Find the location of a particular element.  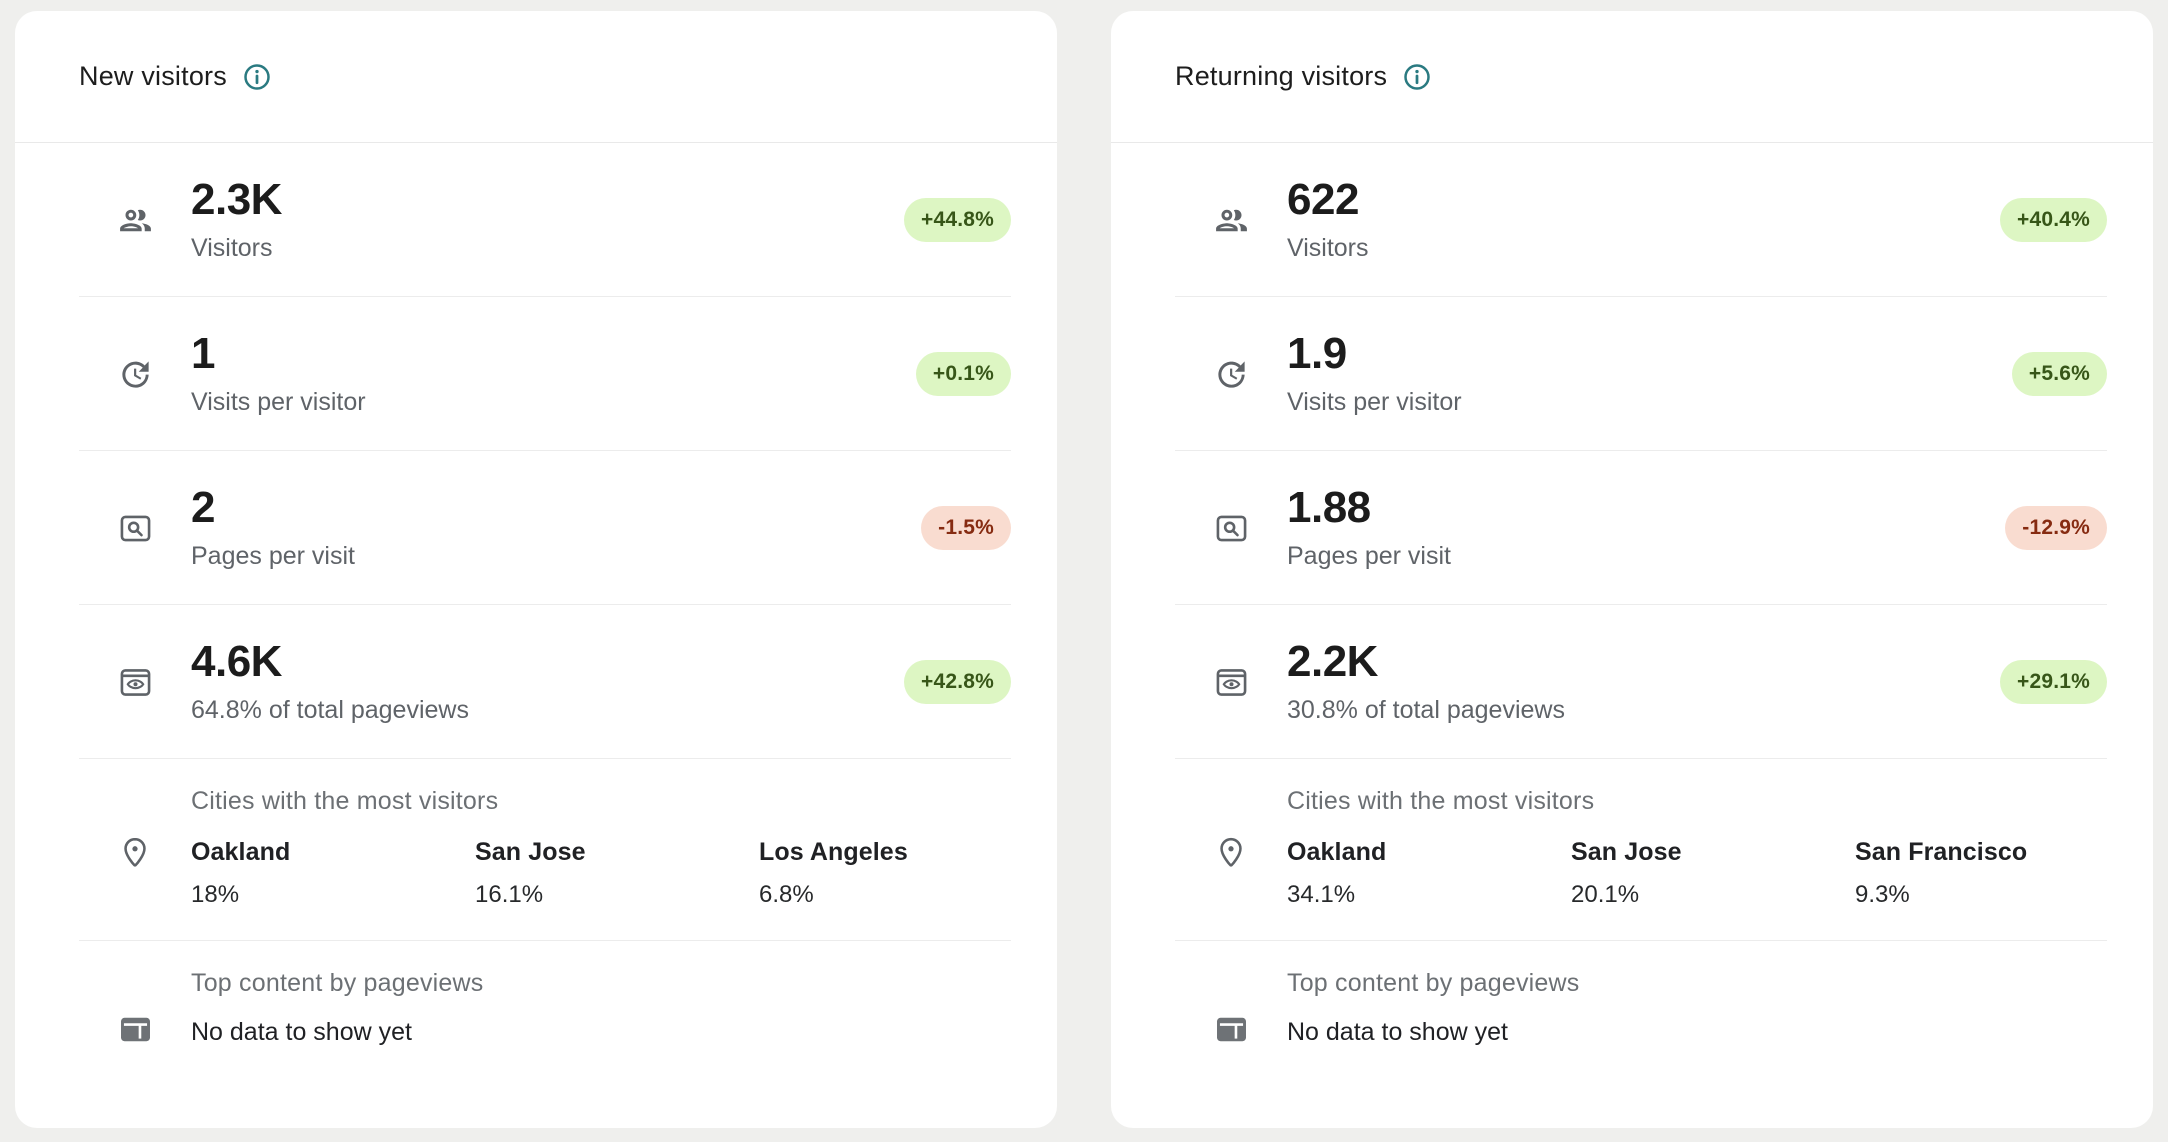

metric-value: 1.88 is located at coordinates (1329, 507).